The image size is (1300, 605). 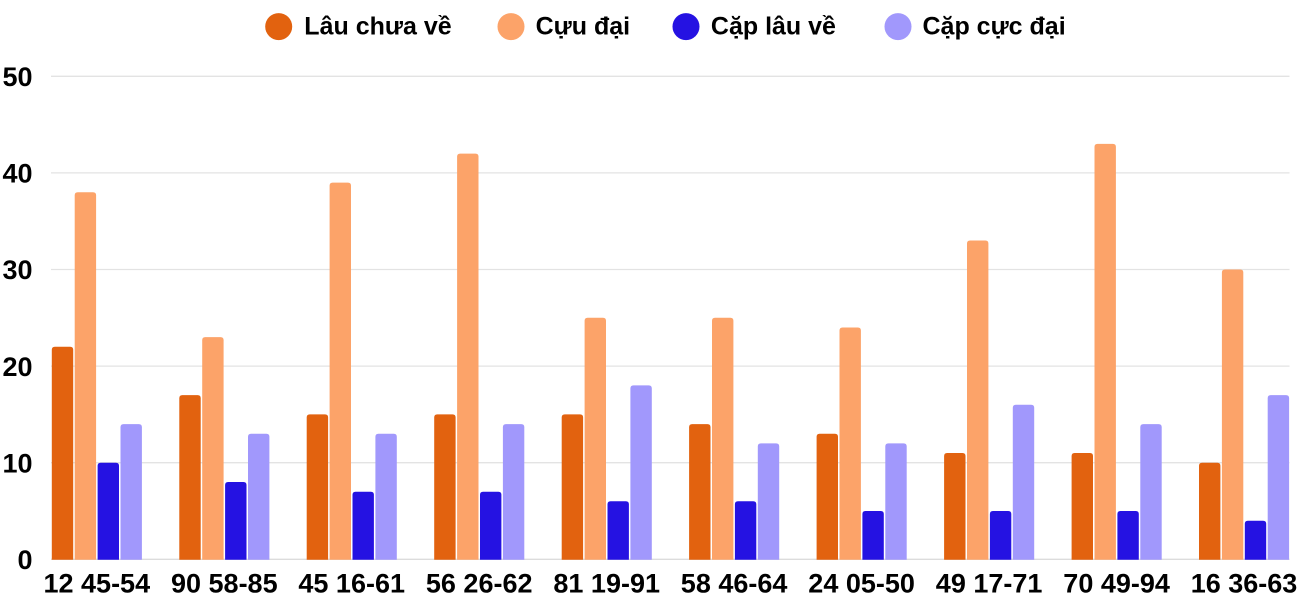 What do you see at coordinates (17, 174) in the screenshot?
I see `svg-text: 40` at bounding box center [17, 174].